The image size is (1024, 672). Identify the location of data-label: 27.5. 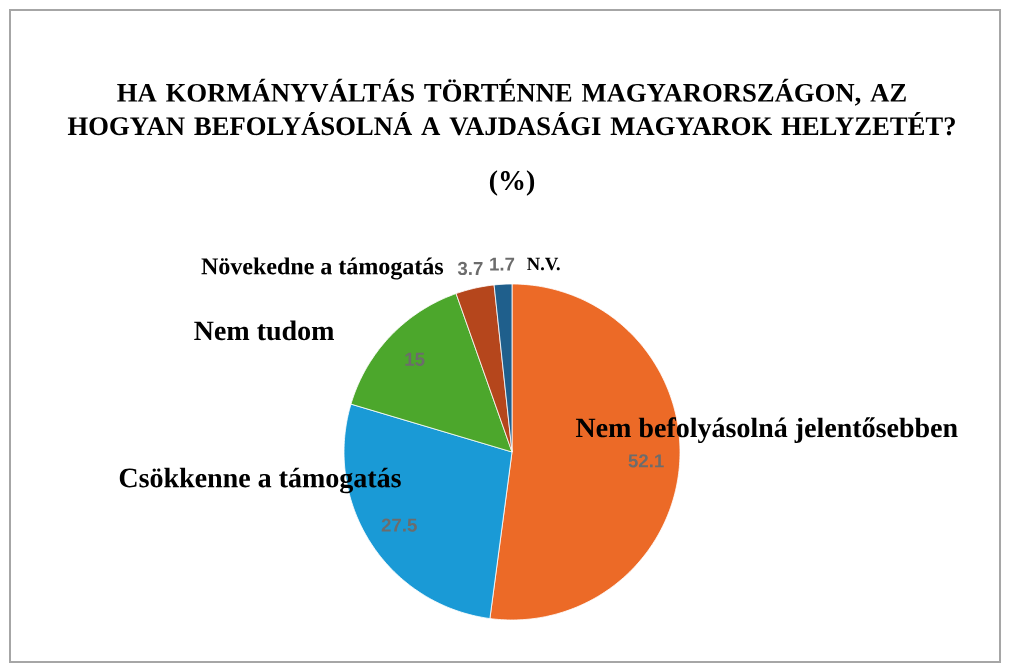
(399, 525).